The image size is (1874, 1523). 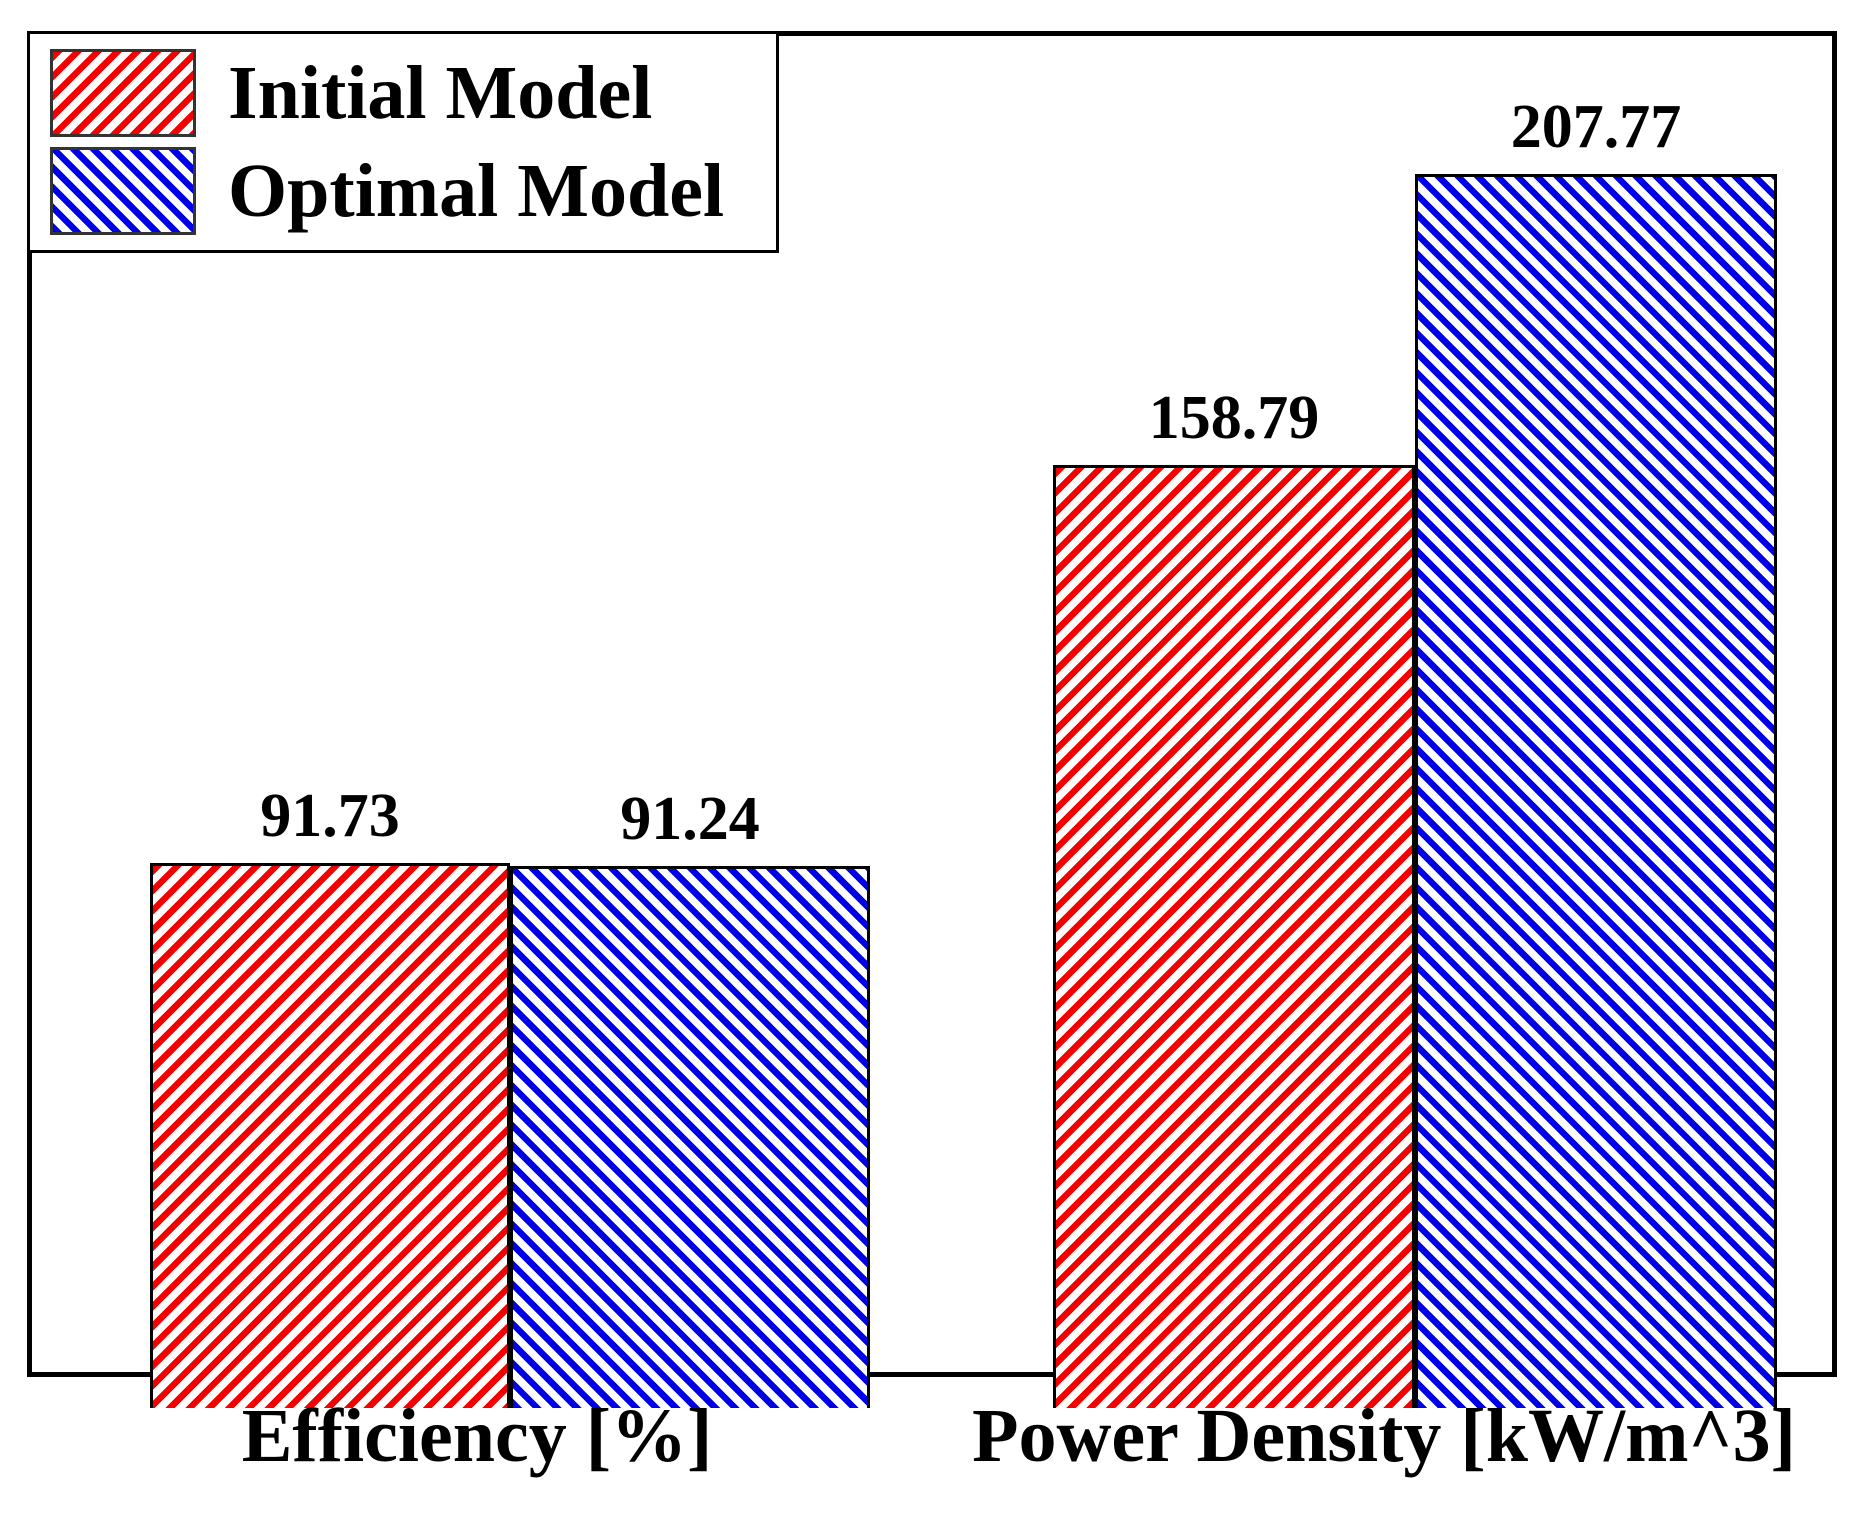 What do you see at coordinates (477, 1436) in the screenshot?
I see `x-axis-label-efficiency: Efficiency [%]` at bounding box center [477, 1436].